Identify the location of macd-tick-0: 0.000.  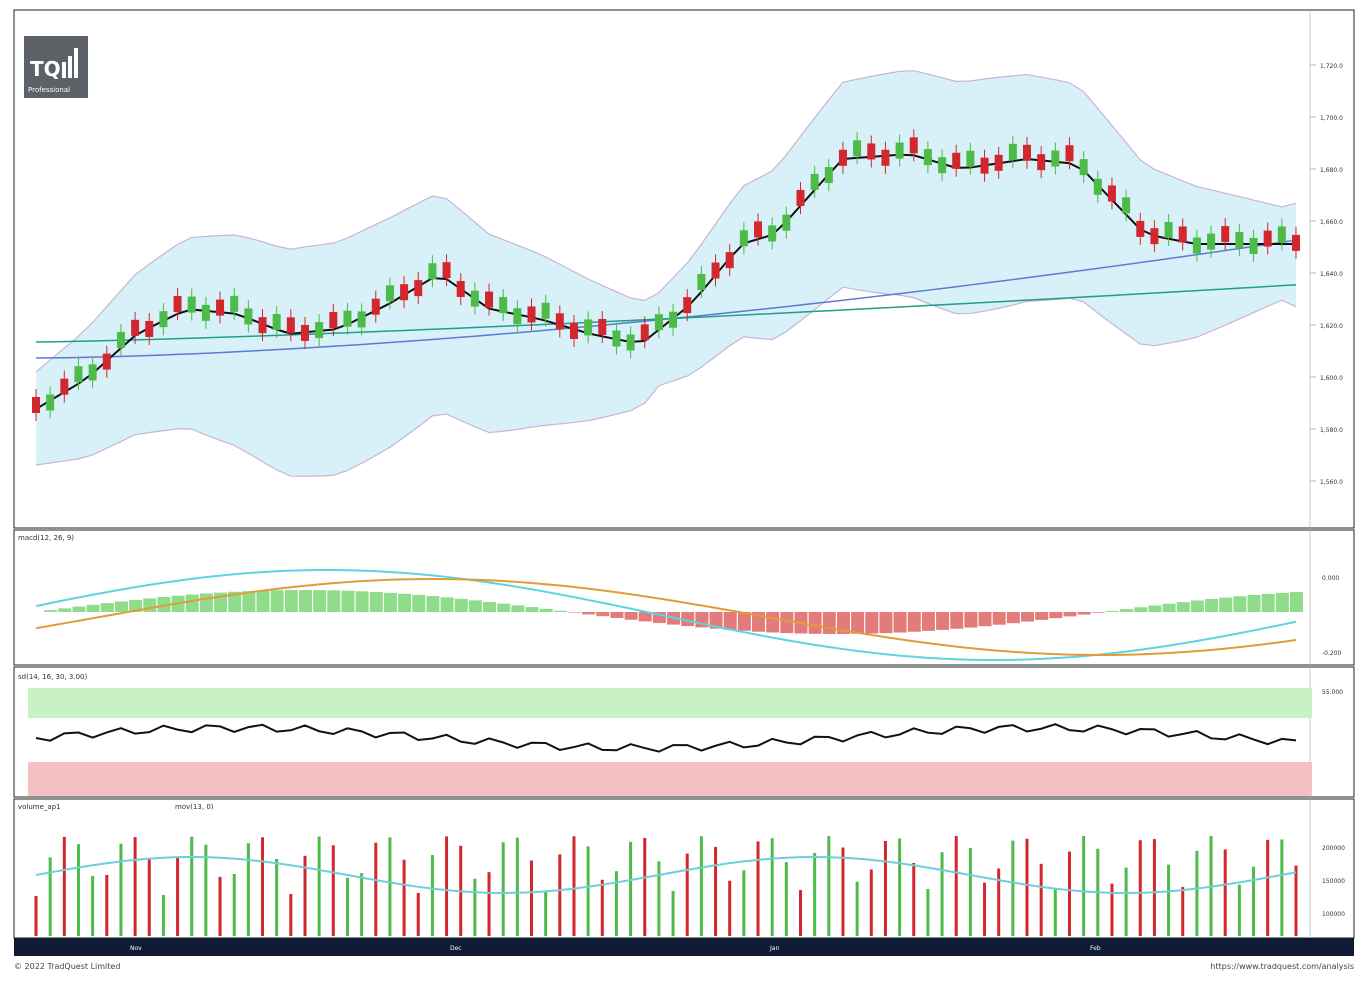
(1330, 578).